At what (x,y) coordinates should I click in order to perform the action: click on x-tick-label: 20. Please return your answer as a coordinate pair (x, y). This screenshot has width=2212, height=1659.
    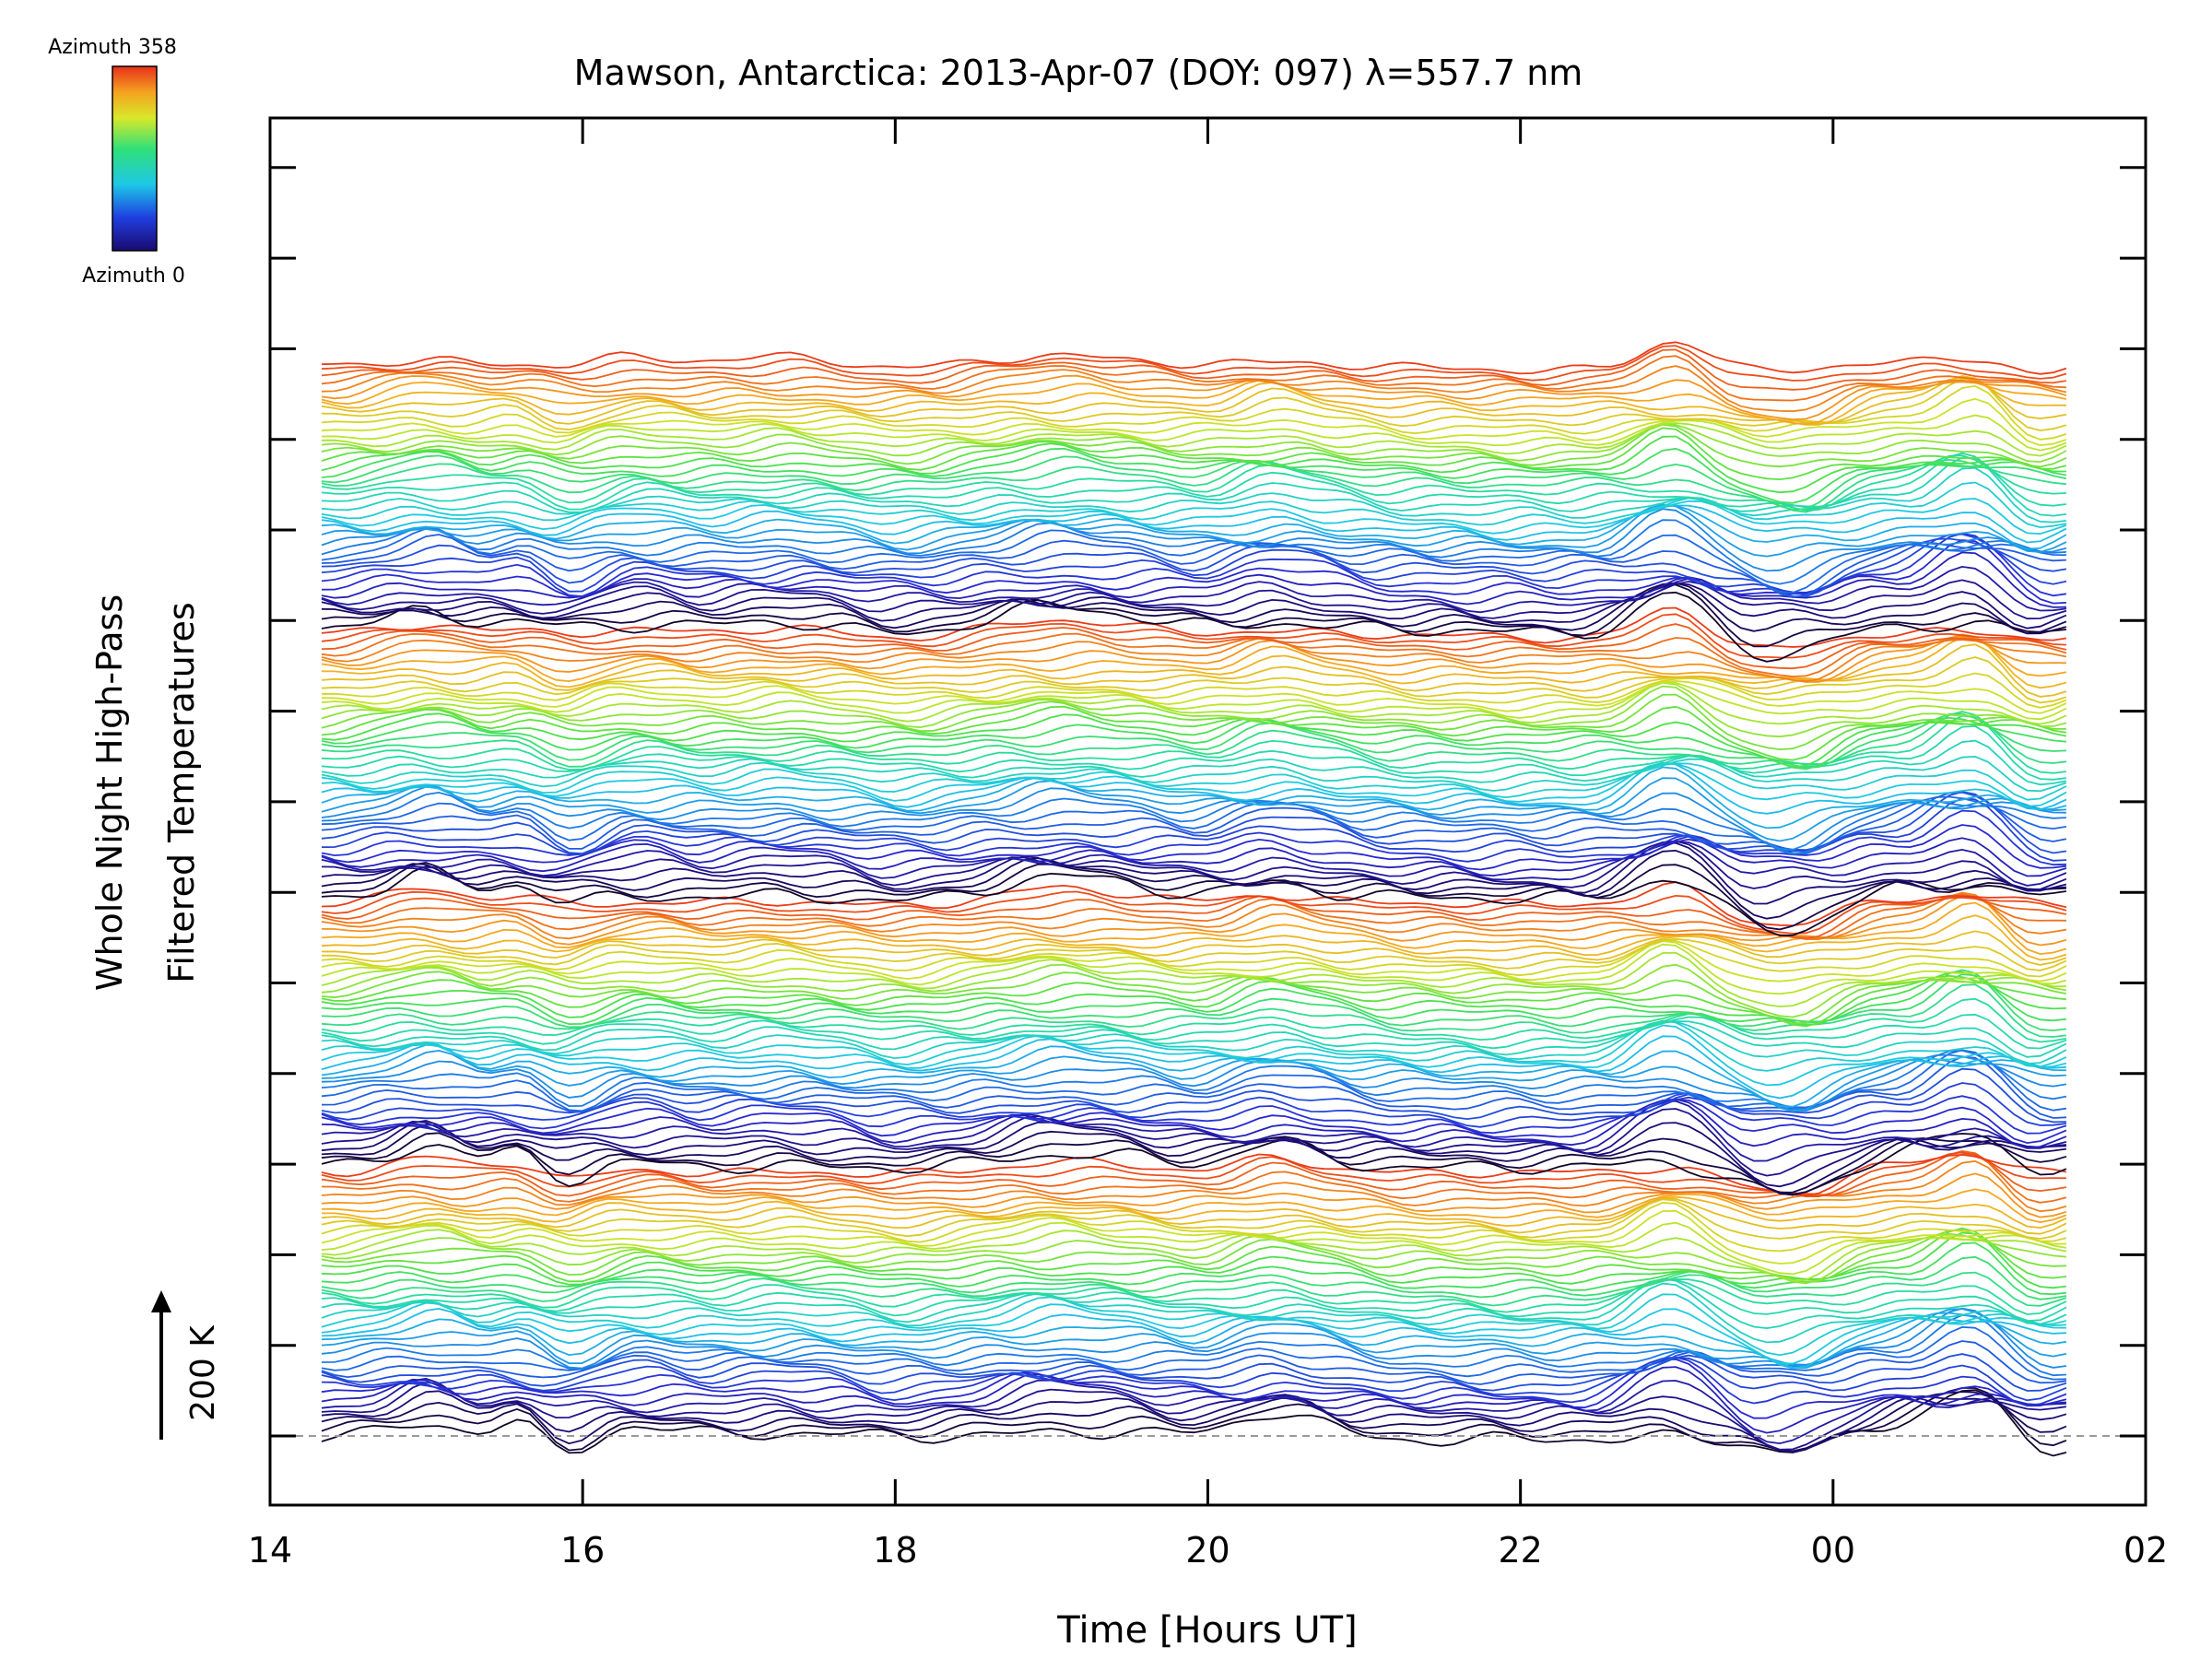
    Looking at the image, I should click on (1207, 1550).